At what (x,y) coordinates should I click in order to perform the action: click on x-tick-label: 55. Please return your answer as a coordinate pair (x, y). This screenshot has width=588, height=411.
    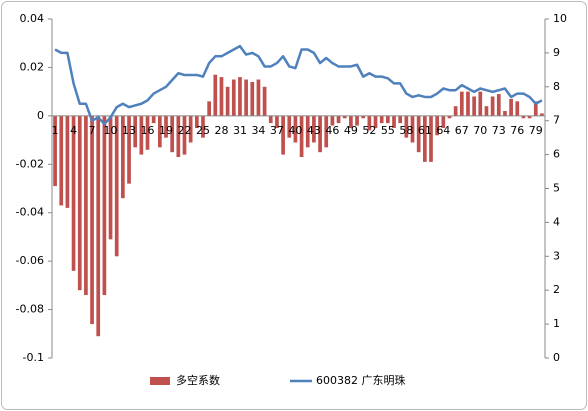
    Looking at the image, I should click on (388, 130).